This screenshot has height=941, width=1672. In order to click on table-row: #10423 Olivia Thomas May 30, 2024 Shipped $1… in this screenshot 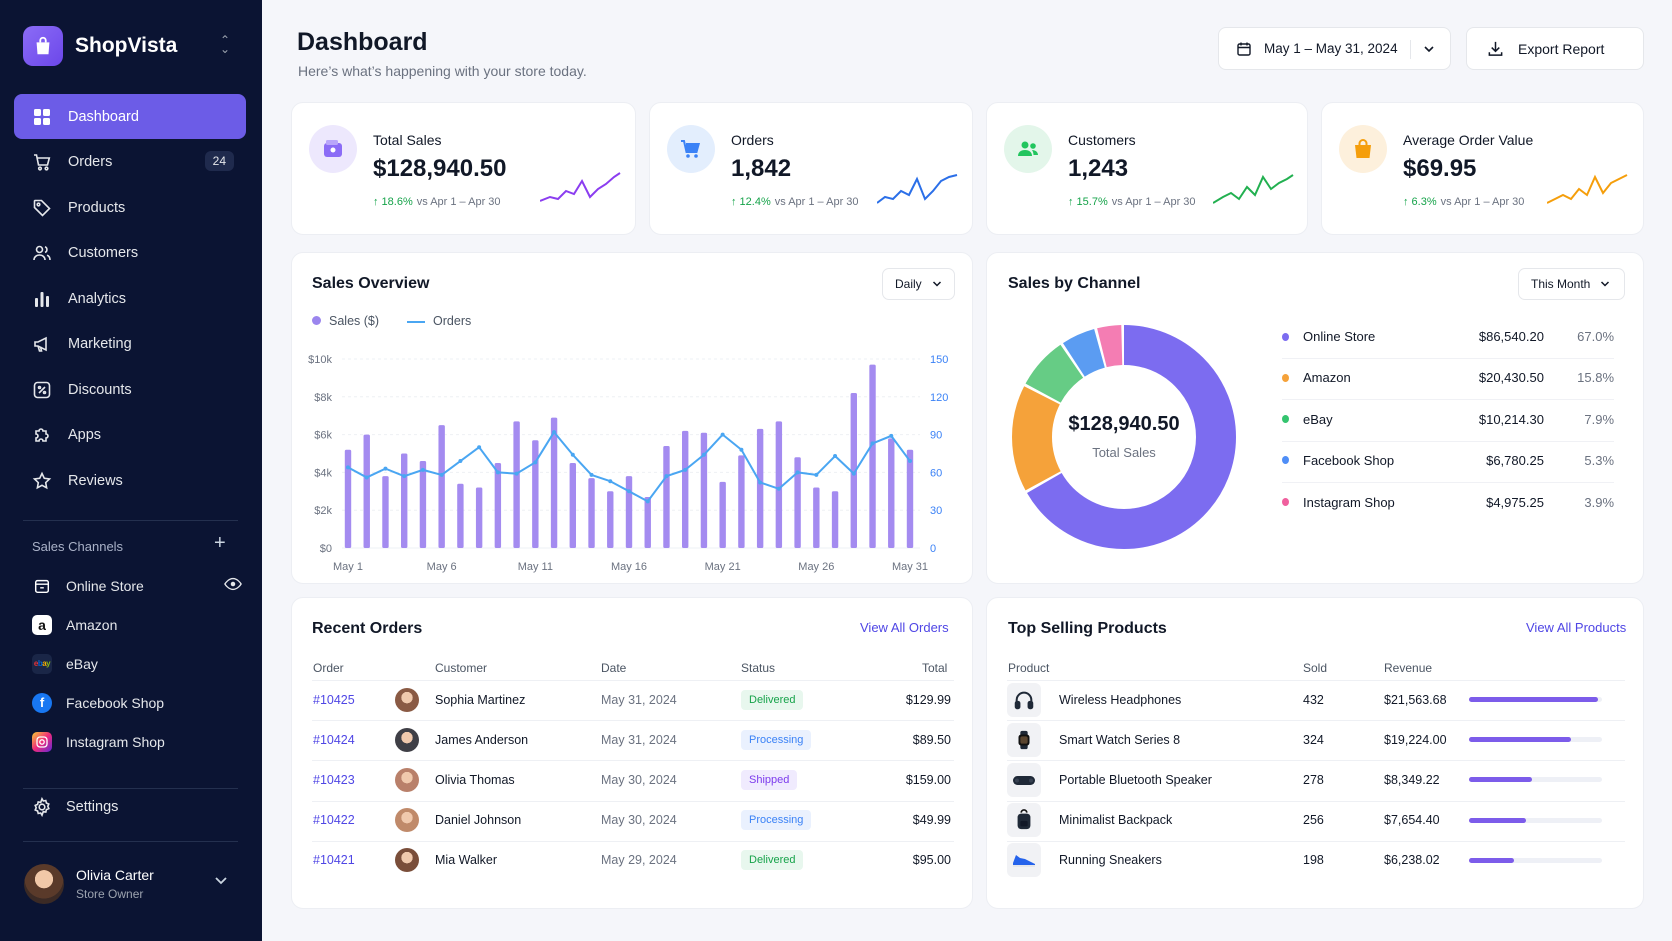, I will do `click(632, 779)`.